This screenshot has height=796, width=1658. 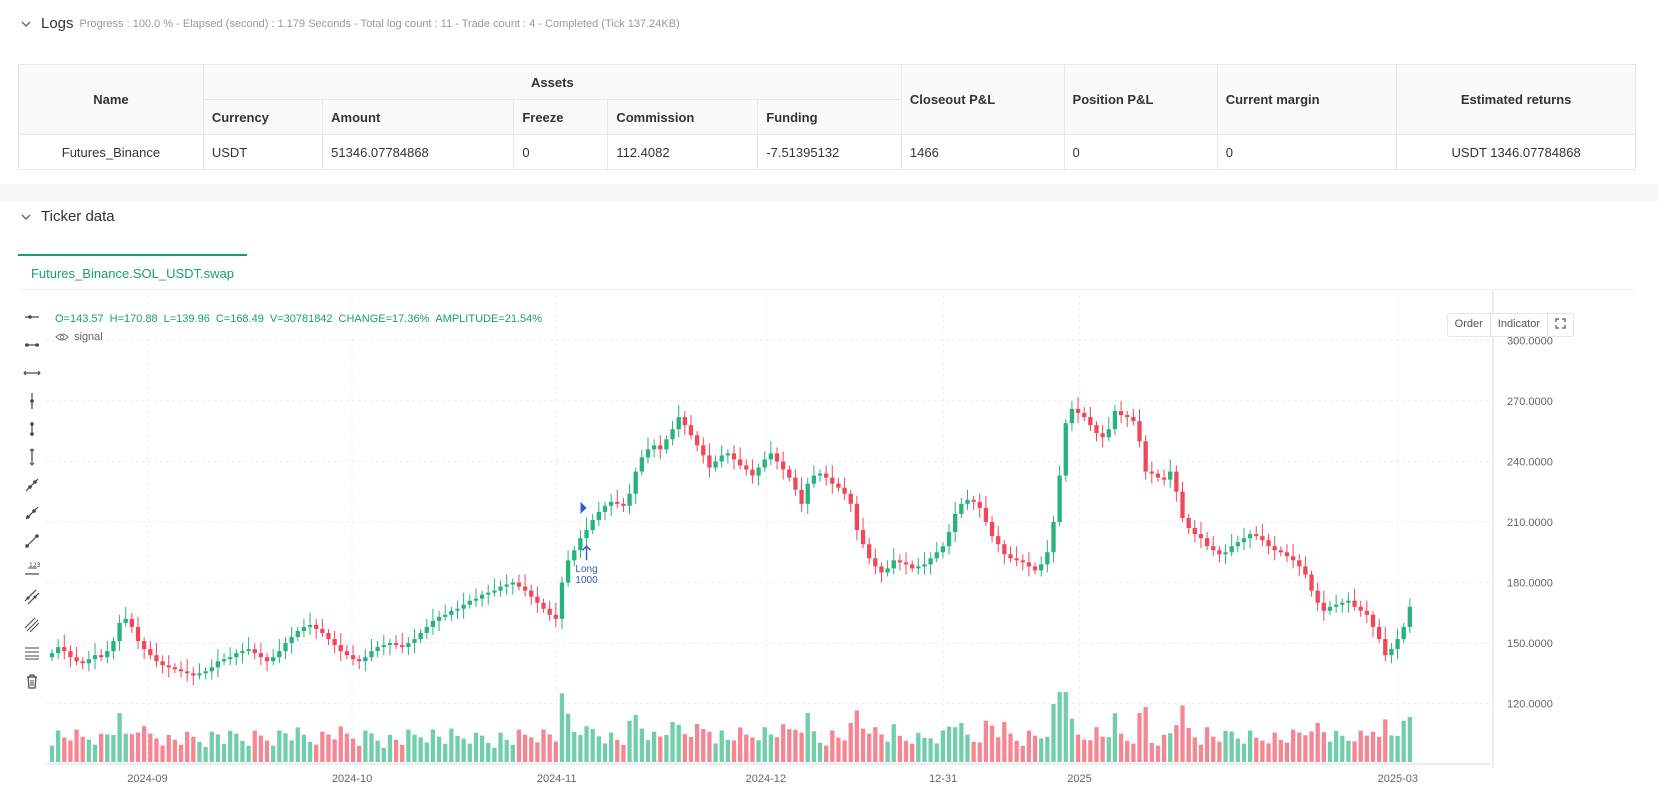 I want to click on ticker-header: Ticker data, so click(x=66, y=216).